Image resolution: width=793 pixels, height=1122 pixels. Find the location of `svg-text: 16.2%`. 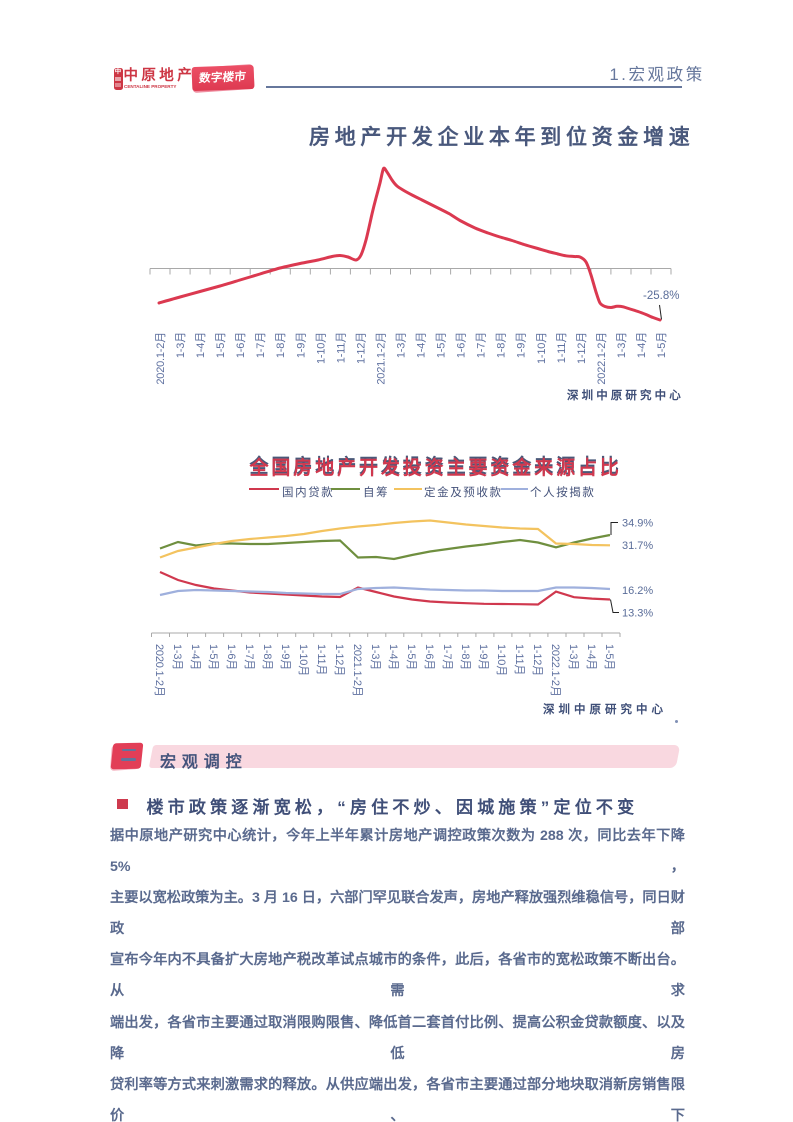

svg-text: 16.2% is located at coordinates (637, 591).